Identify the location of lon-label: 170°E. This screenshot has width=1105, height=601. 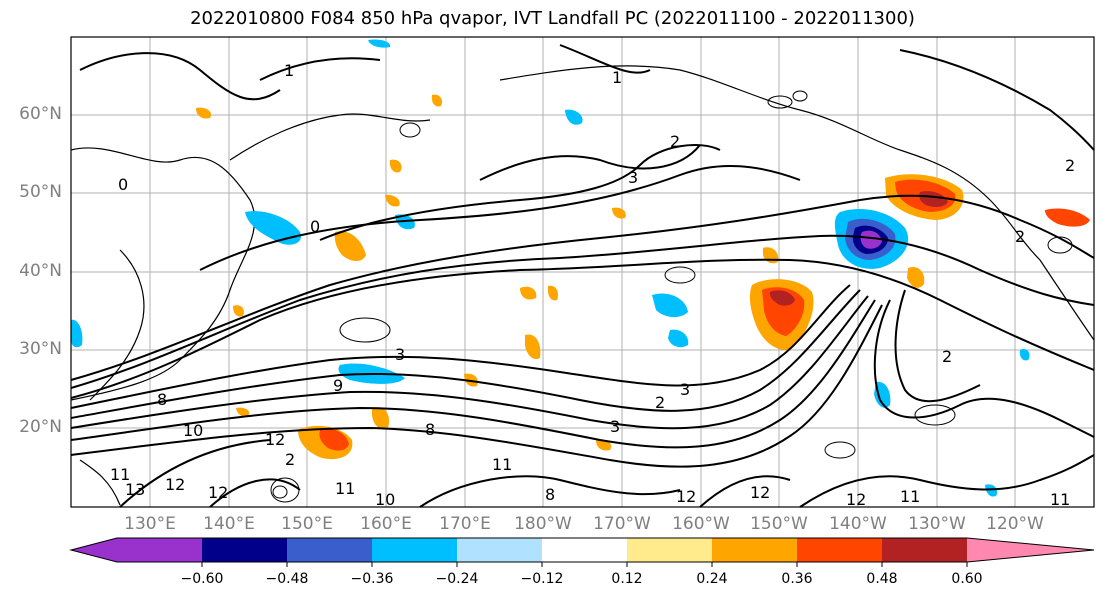
(465, 524).